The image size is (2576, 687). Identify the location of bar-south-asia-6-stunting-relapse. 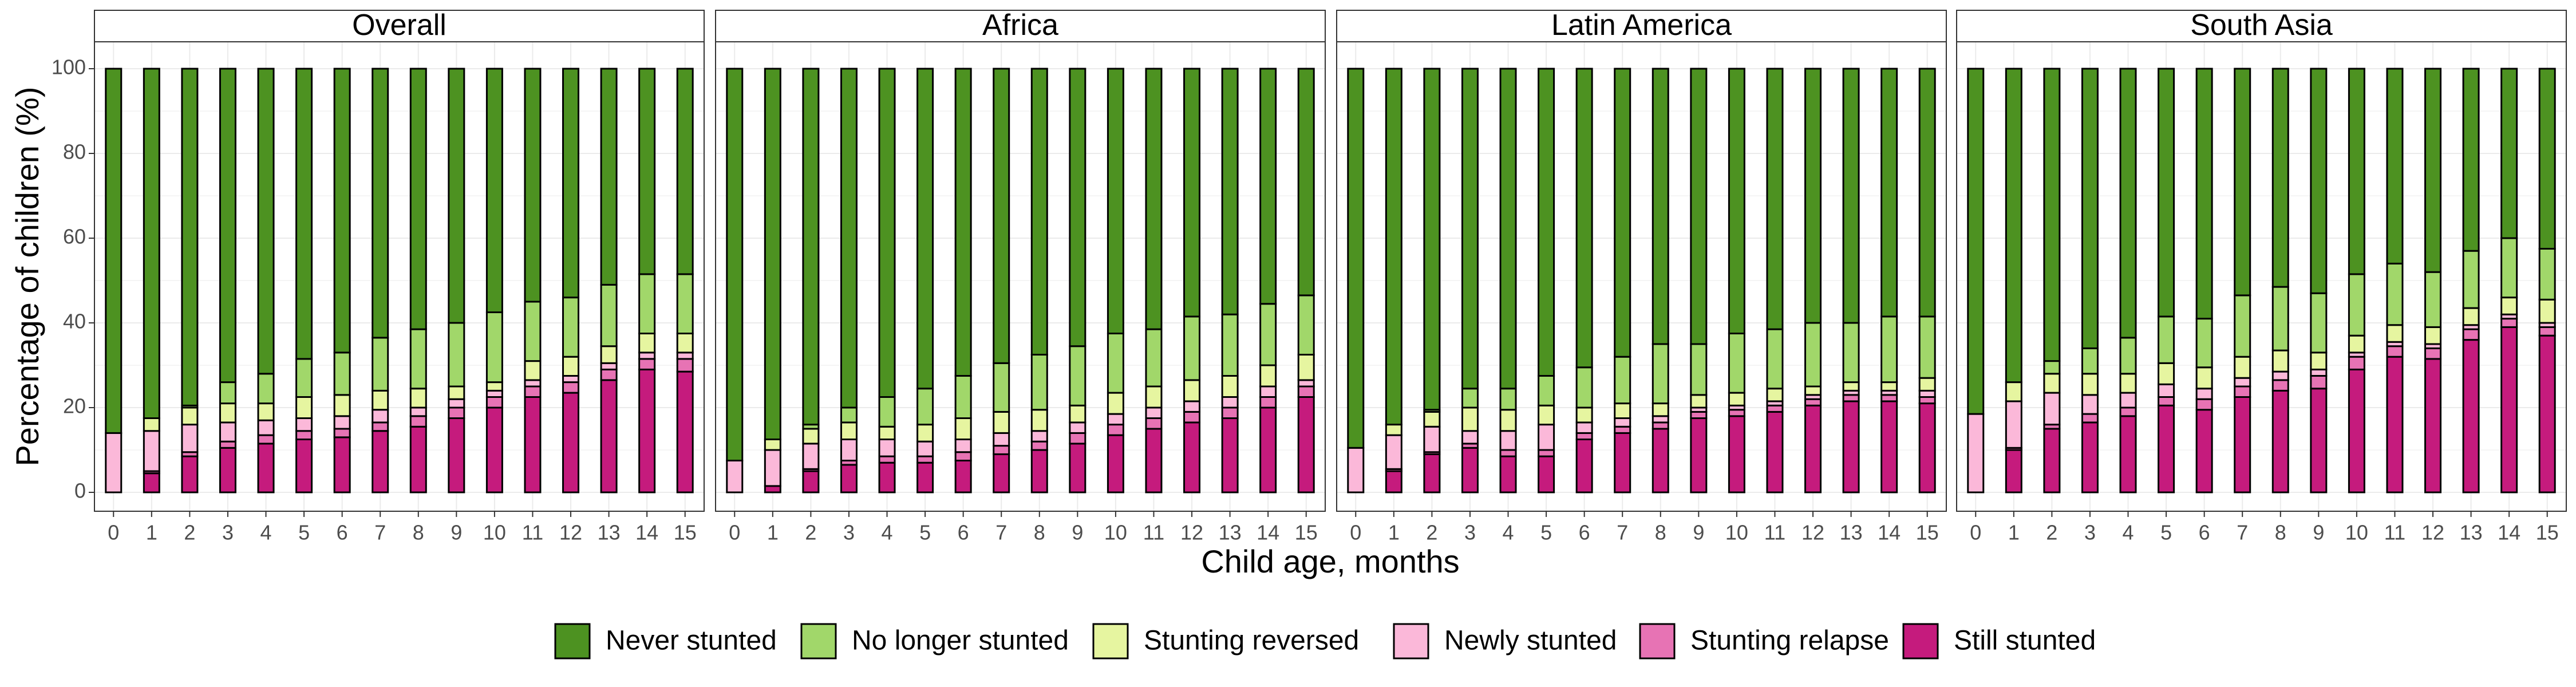
(2204, 405).